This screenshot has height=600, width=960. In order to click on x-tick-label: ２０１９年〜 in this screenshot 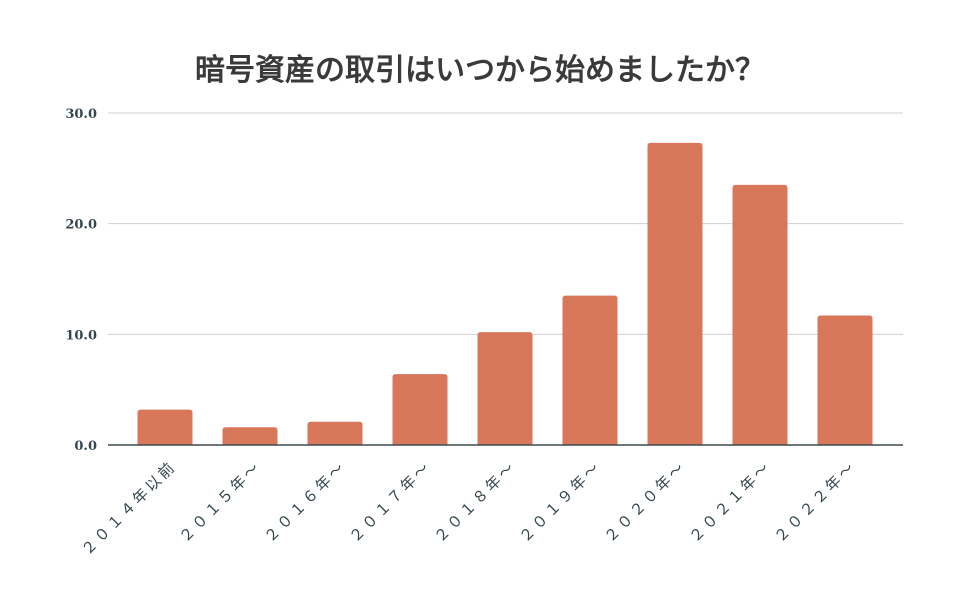, I will do `click(560, 501)`.